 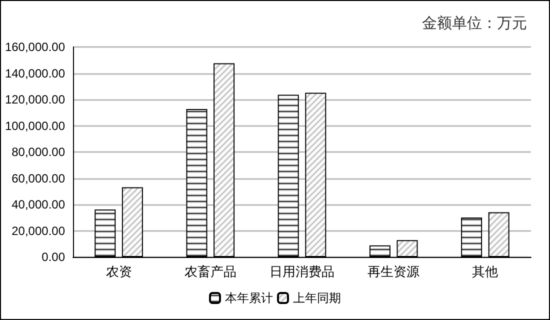 I want to click on x-tick-label: 农资, so click(x=119, y=271).